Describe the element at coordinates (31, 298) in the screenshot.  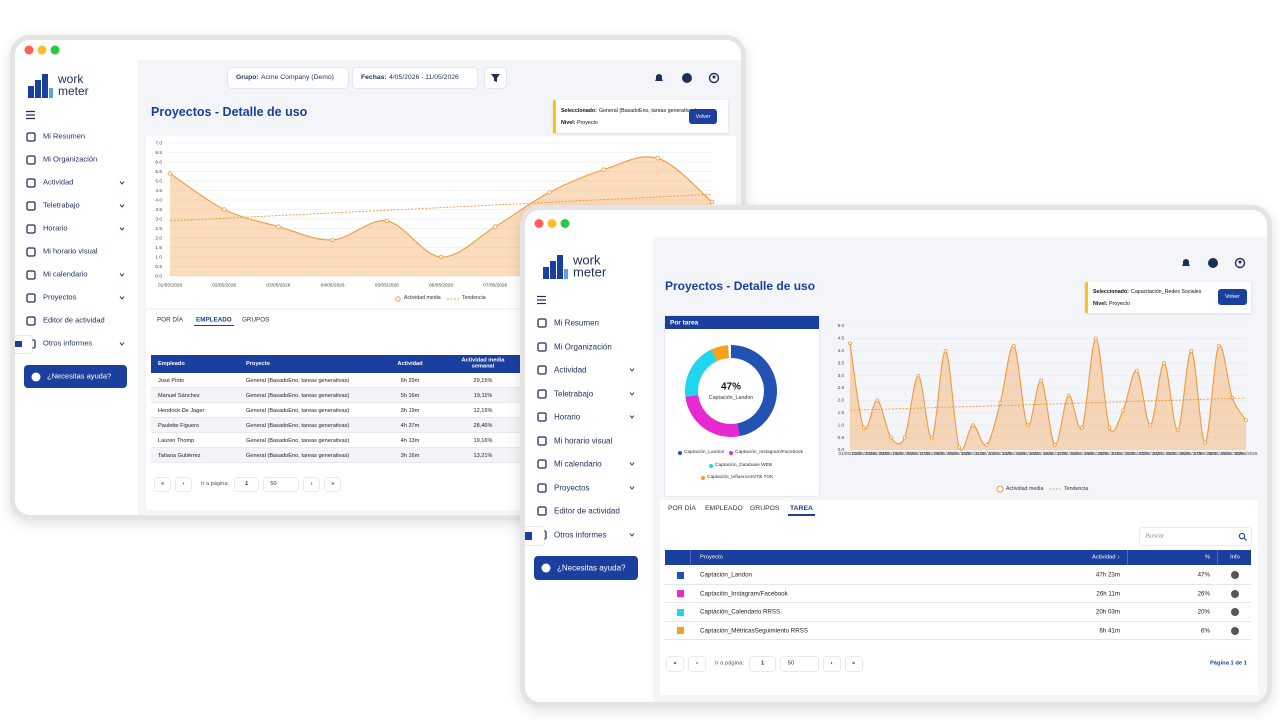
I see `menu-icon` at that location.